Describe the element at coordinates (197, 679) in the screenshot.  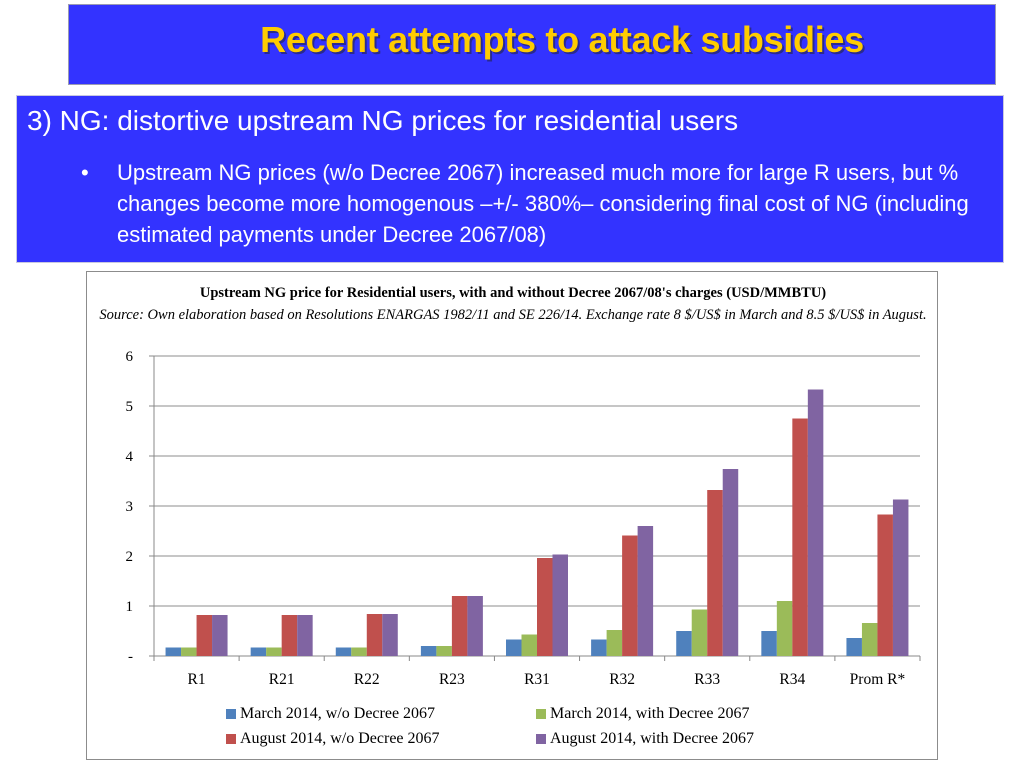
I see `x-tick-label: R1` at that location.